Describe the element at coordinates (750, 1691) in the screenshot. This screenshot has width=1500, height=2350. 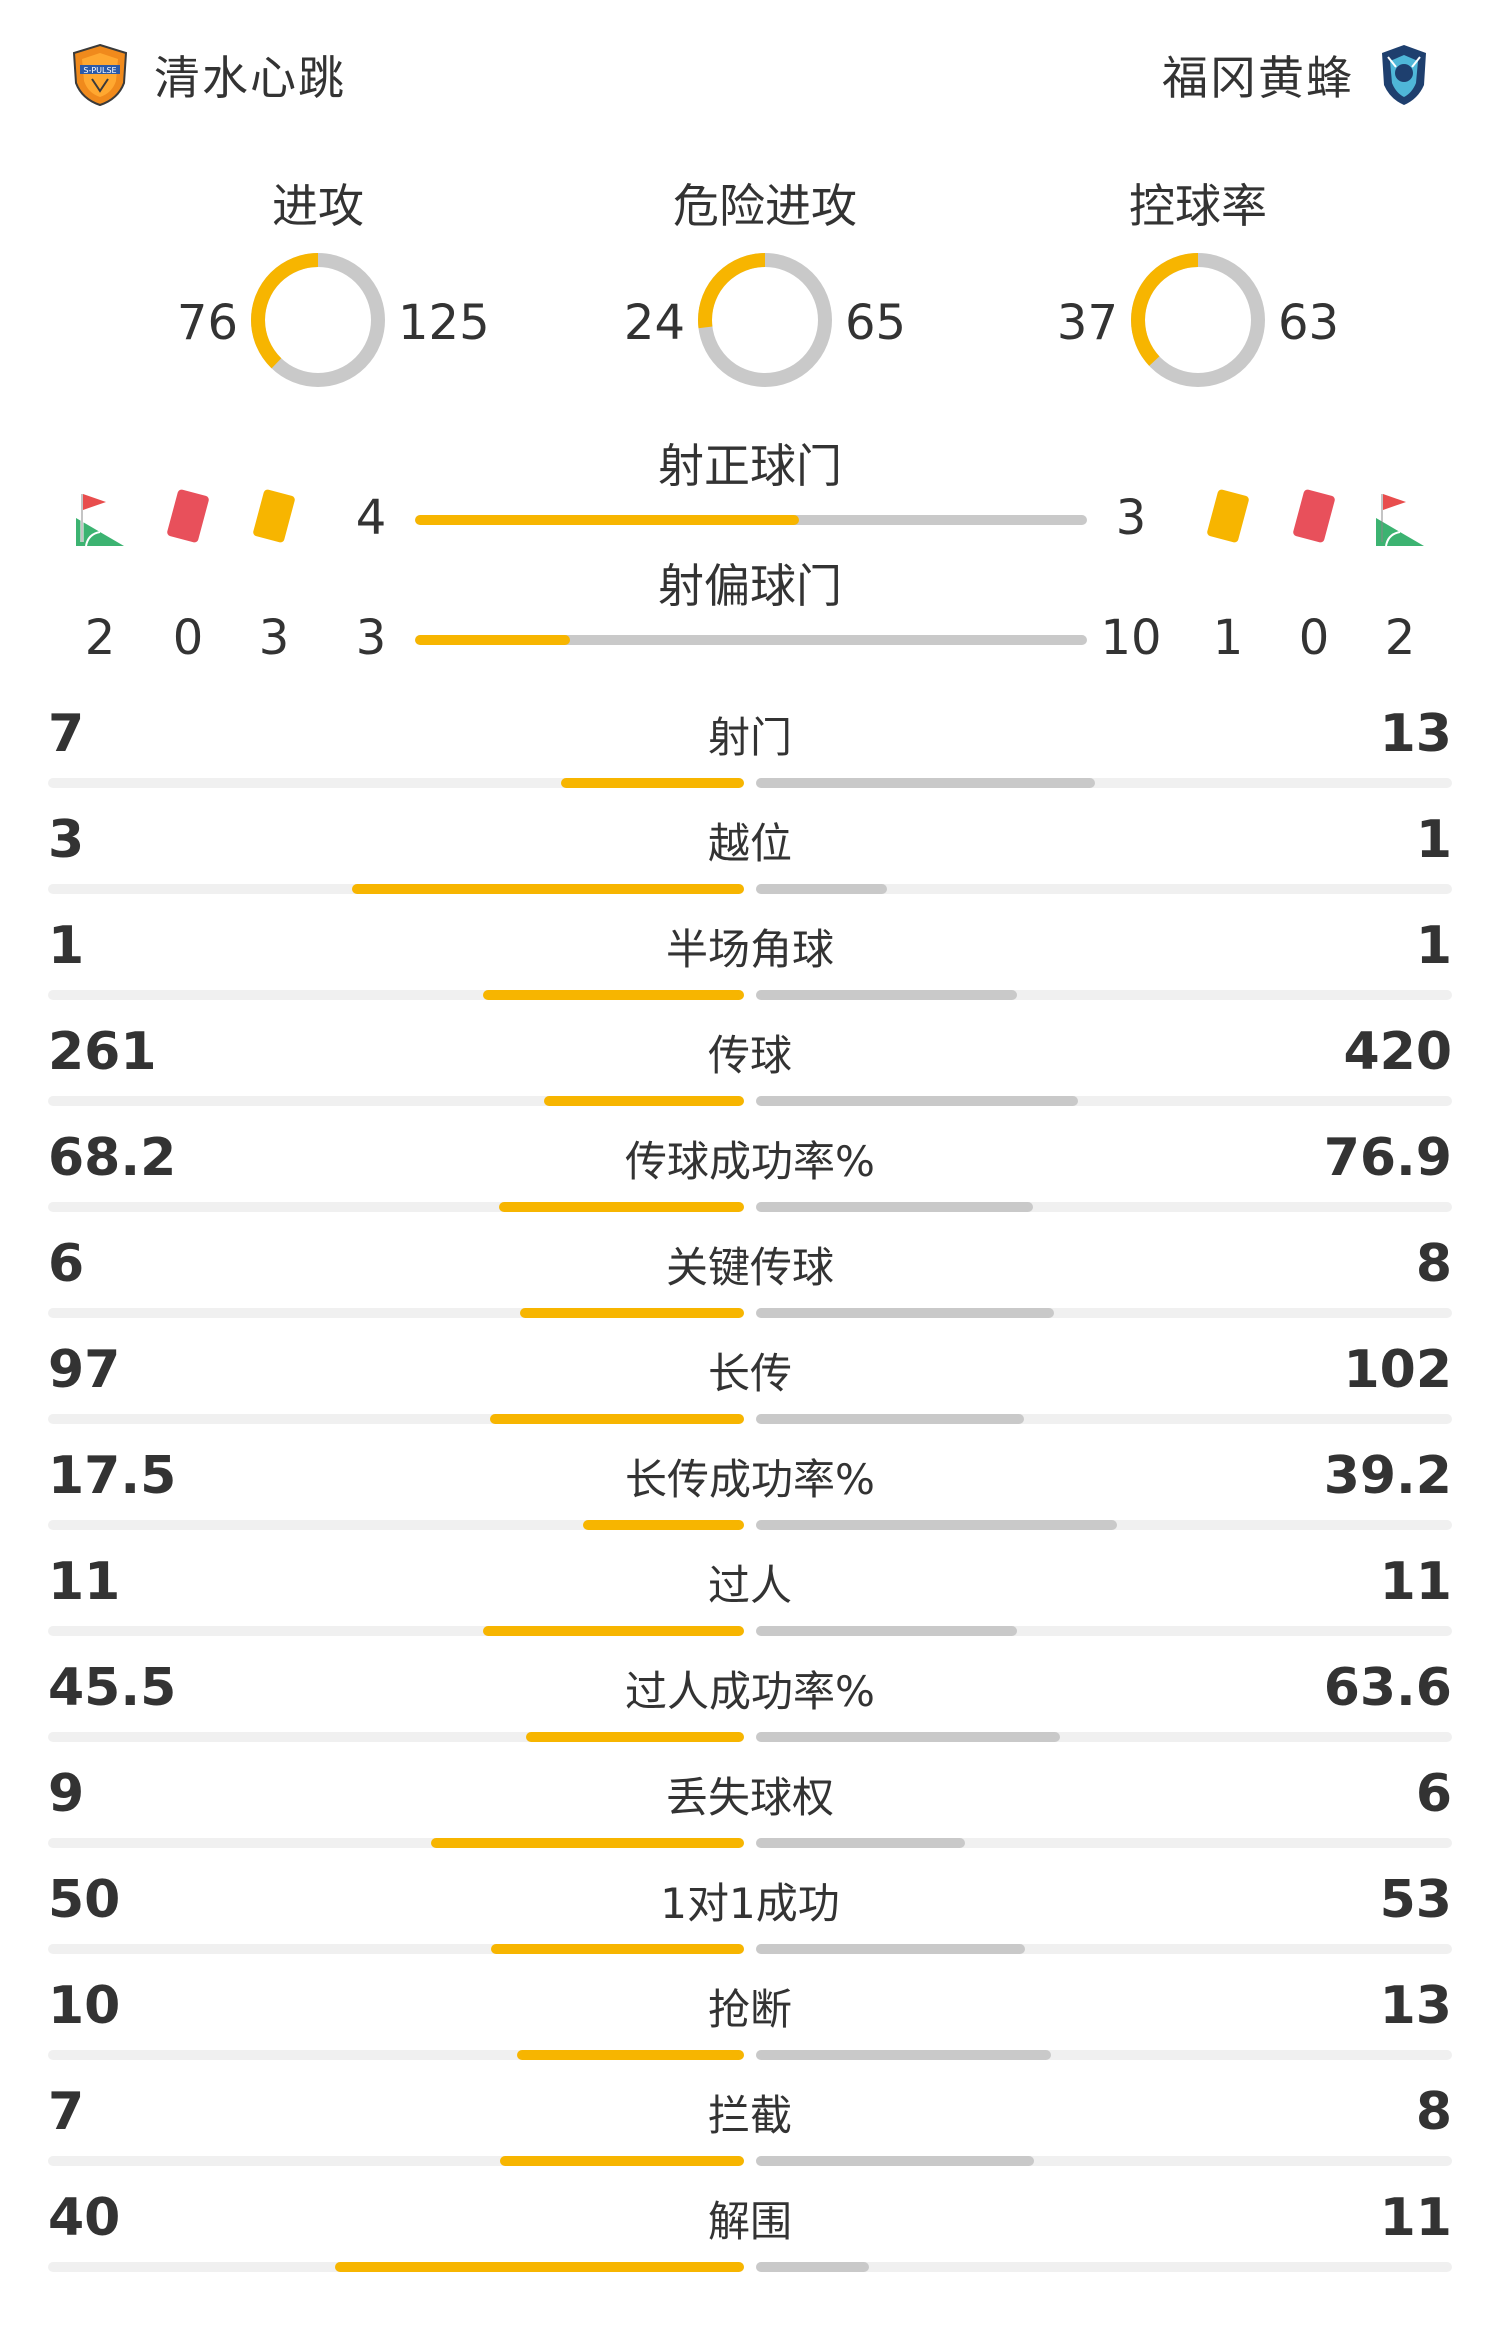
I see `stat-label: 过人成功率%` at that location.